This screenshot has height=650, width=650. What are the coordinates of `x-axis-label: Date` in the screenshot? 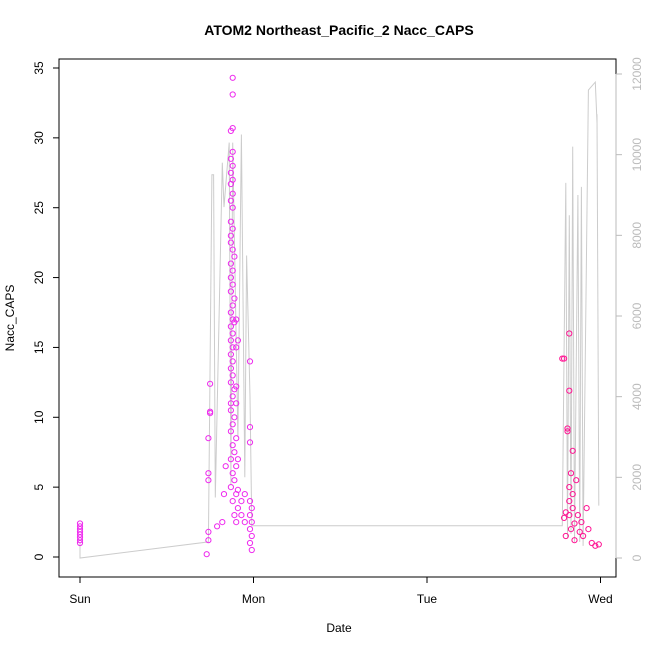 It's located at (339, 628).